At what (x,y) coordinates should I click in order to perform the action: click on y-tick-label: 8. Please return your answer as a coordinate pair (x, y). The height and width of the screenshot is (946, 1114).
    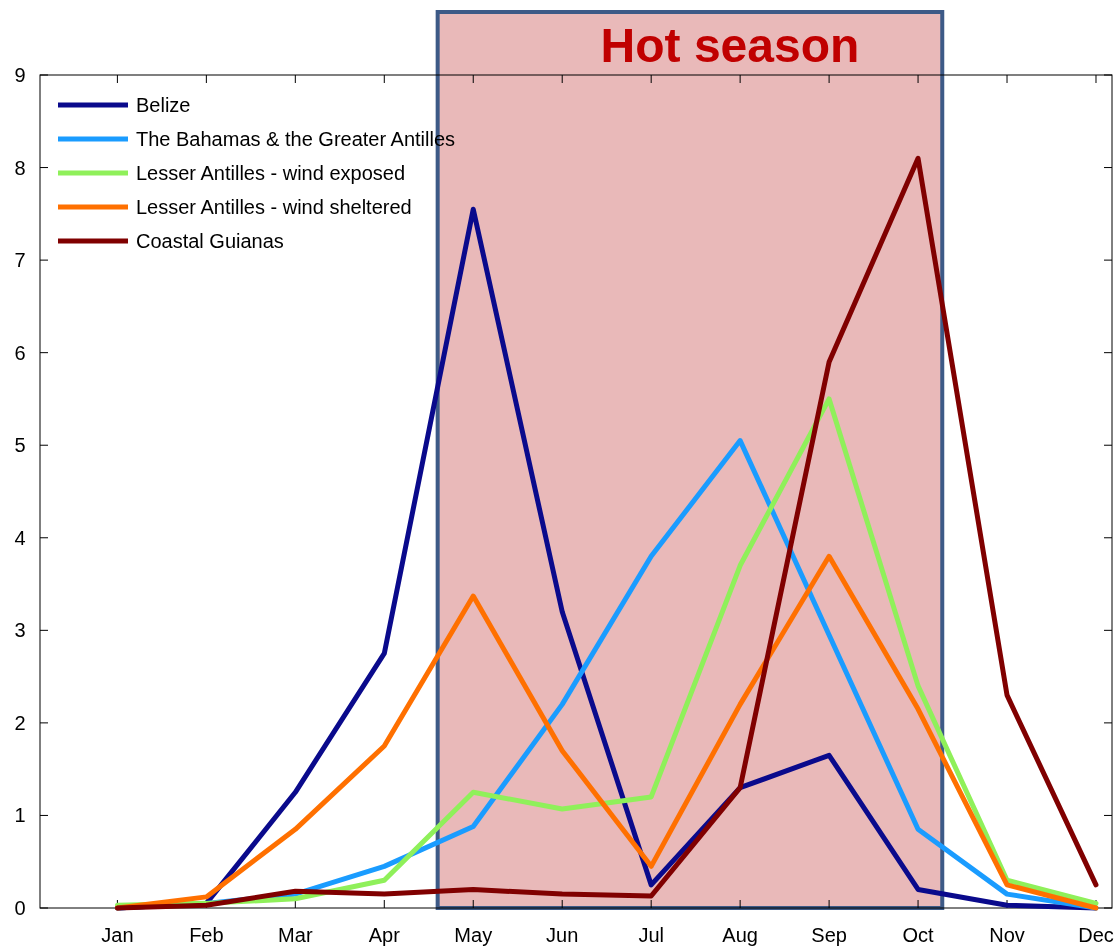
    Looking at the image, I should click on (20, 167).